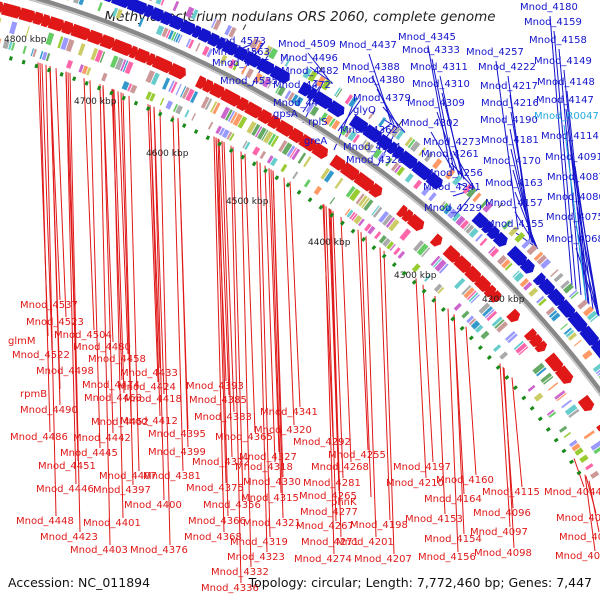 The width and height of the screenshot is (600, 600). I want to click on minus-gene-label: Mnod_4458, so click(117, 359).